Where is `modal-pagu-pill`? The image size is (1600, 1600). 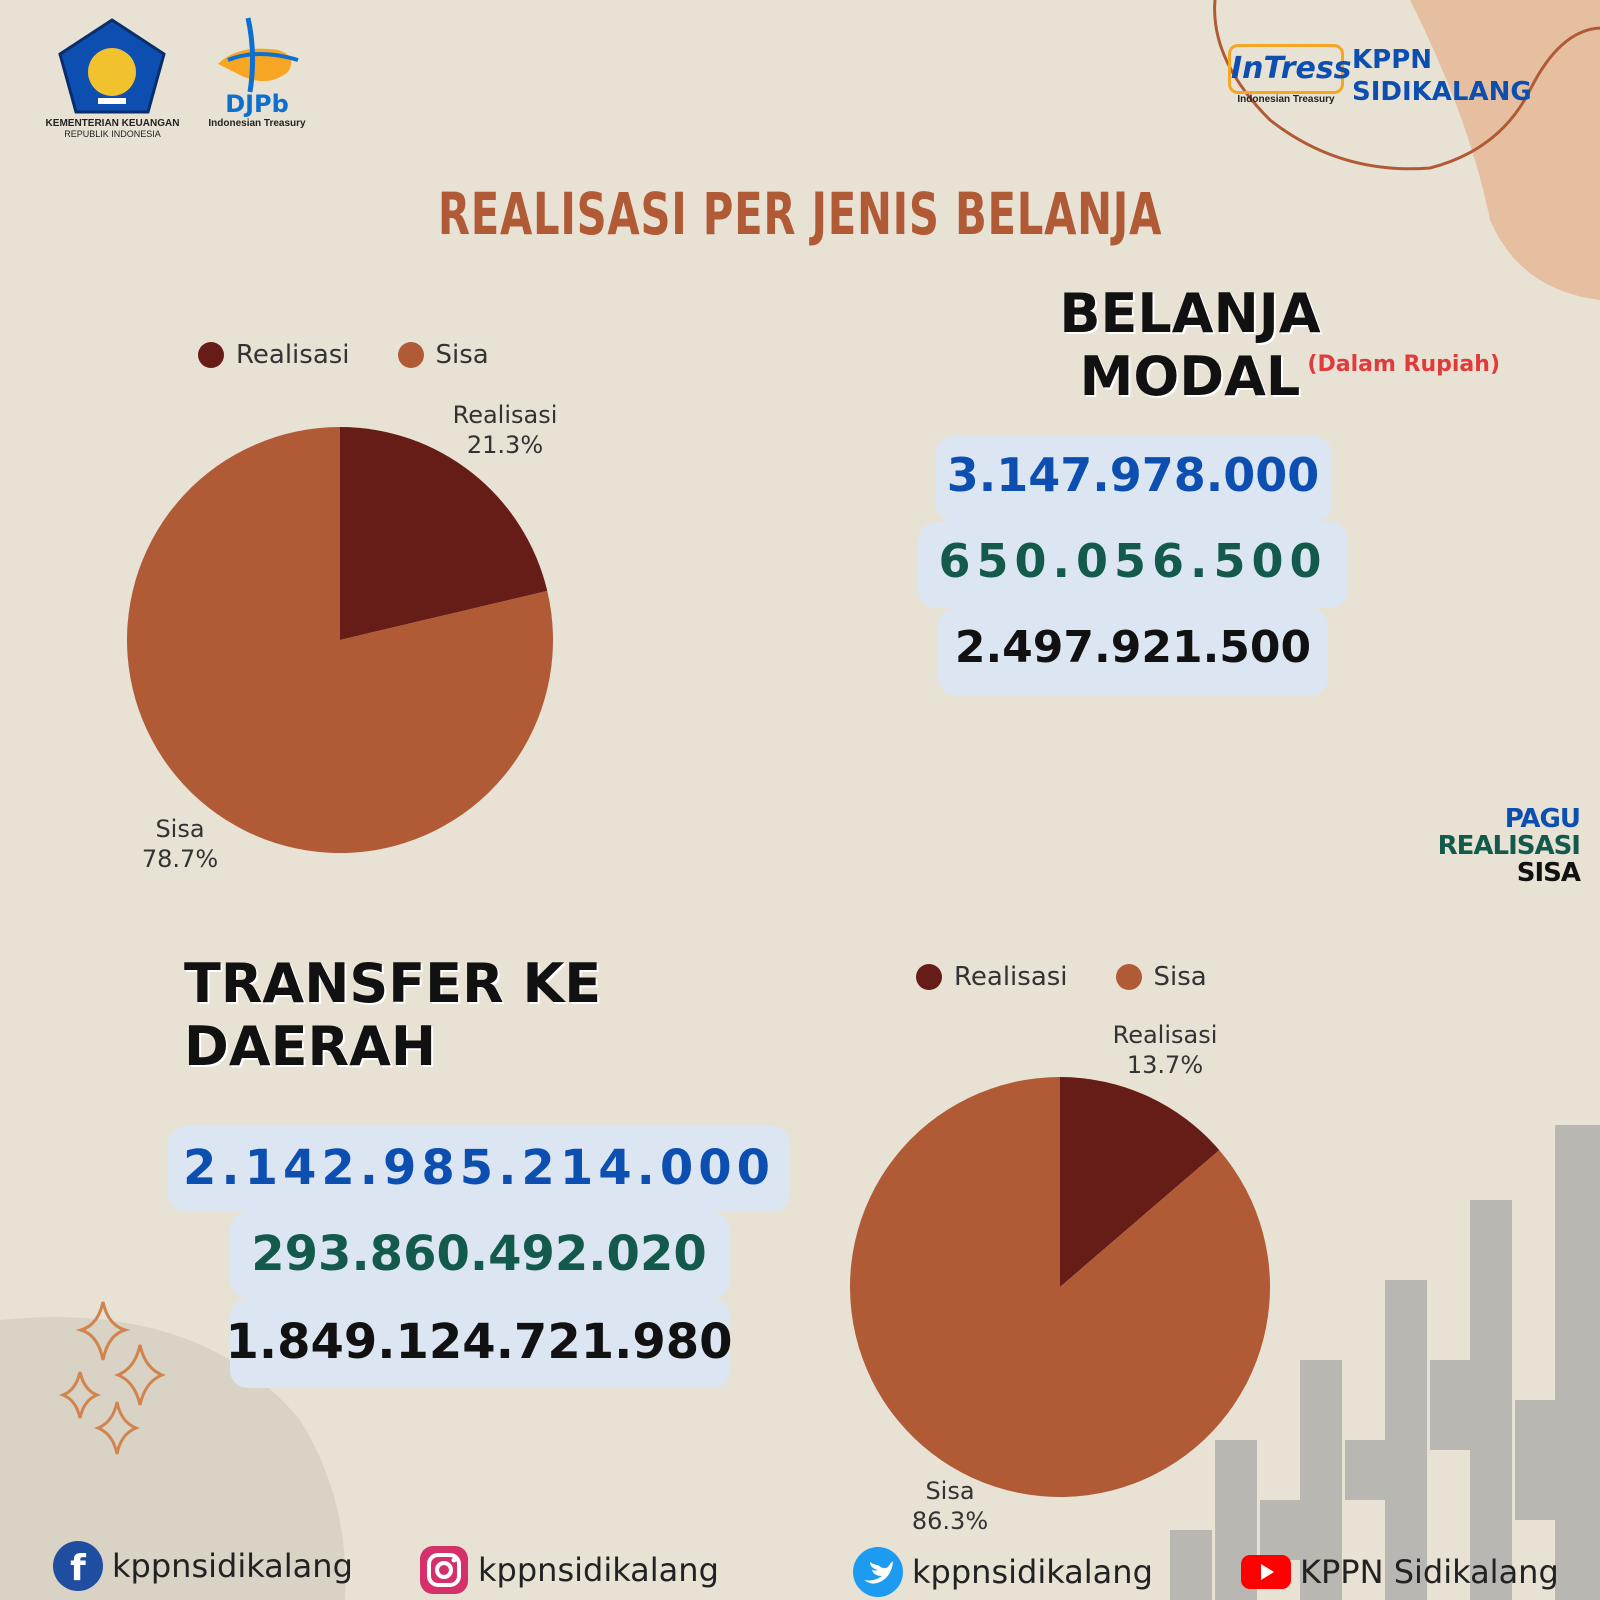
modal-pagu-pill is located at coordinates (1134, 479).